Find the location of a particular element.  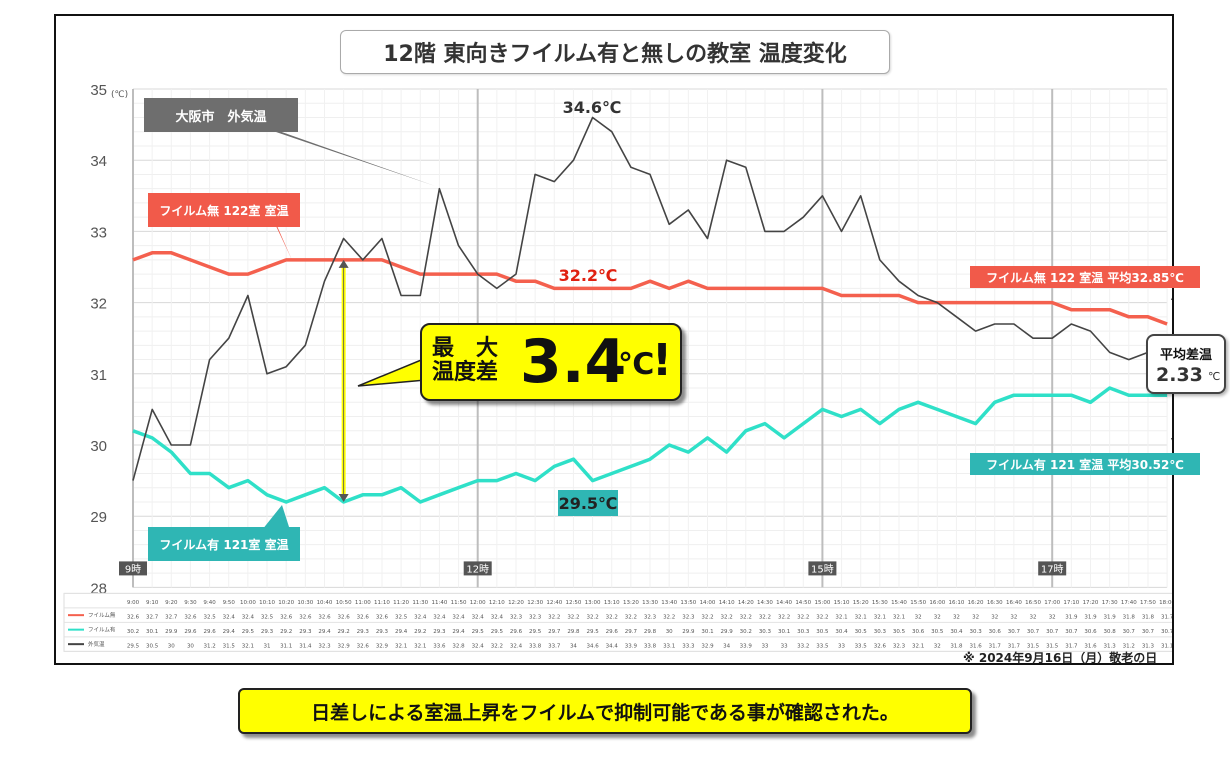

table-time: 15:20 is located at coordinates (861, 603).